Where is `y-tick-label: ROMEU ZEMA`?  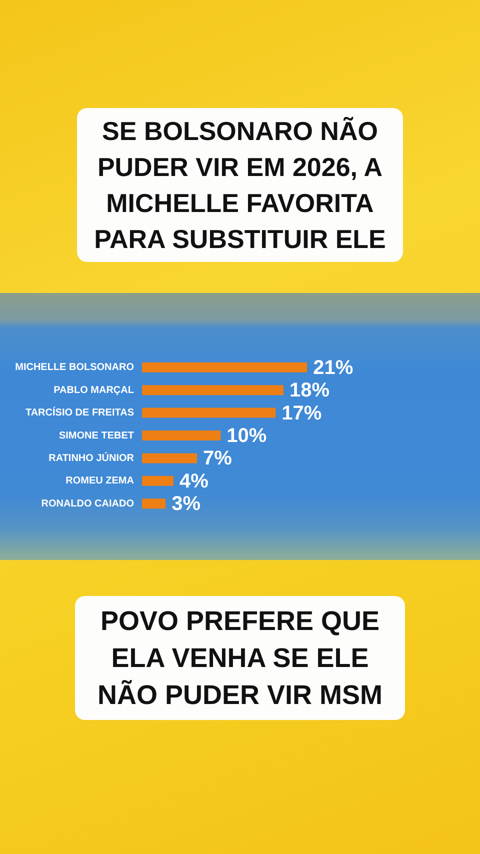 y-tick-label: ROMEU ZEMA is located at coordinates (100, 481).